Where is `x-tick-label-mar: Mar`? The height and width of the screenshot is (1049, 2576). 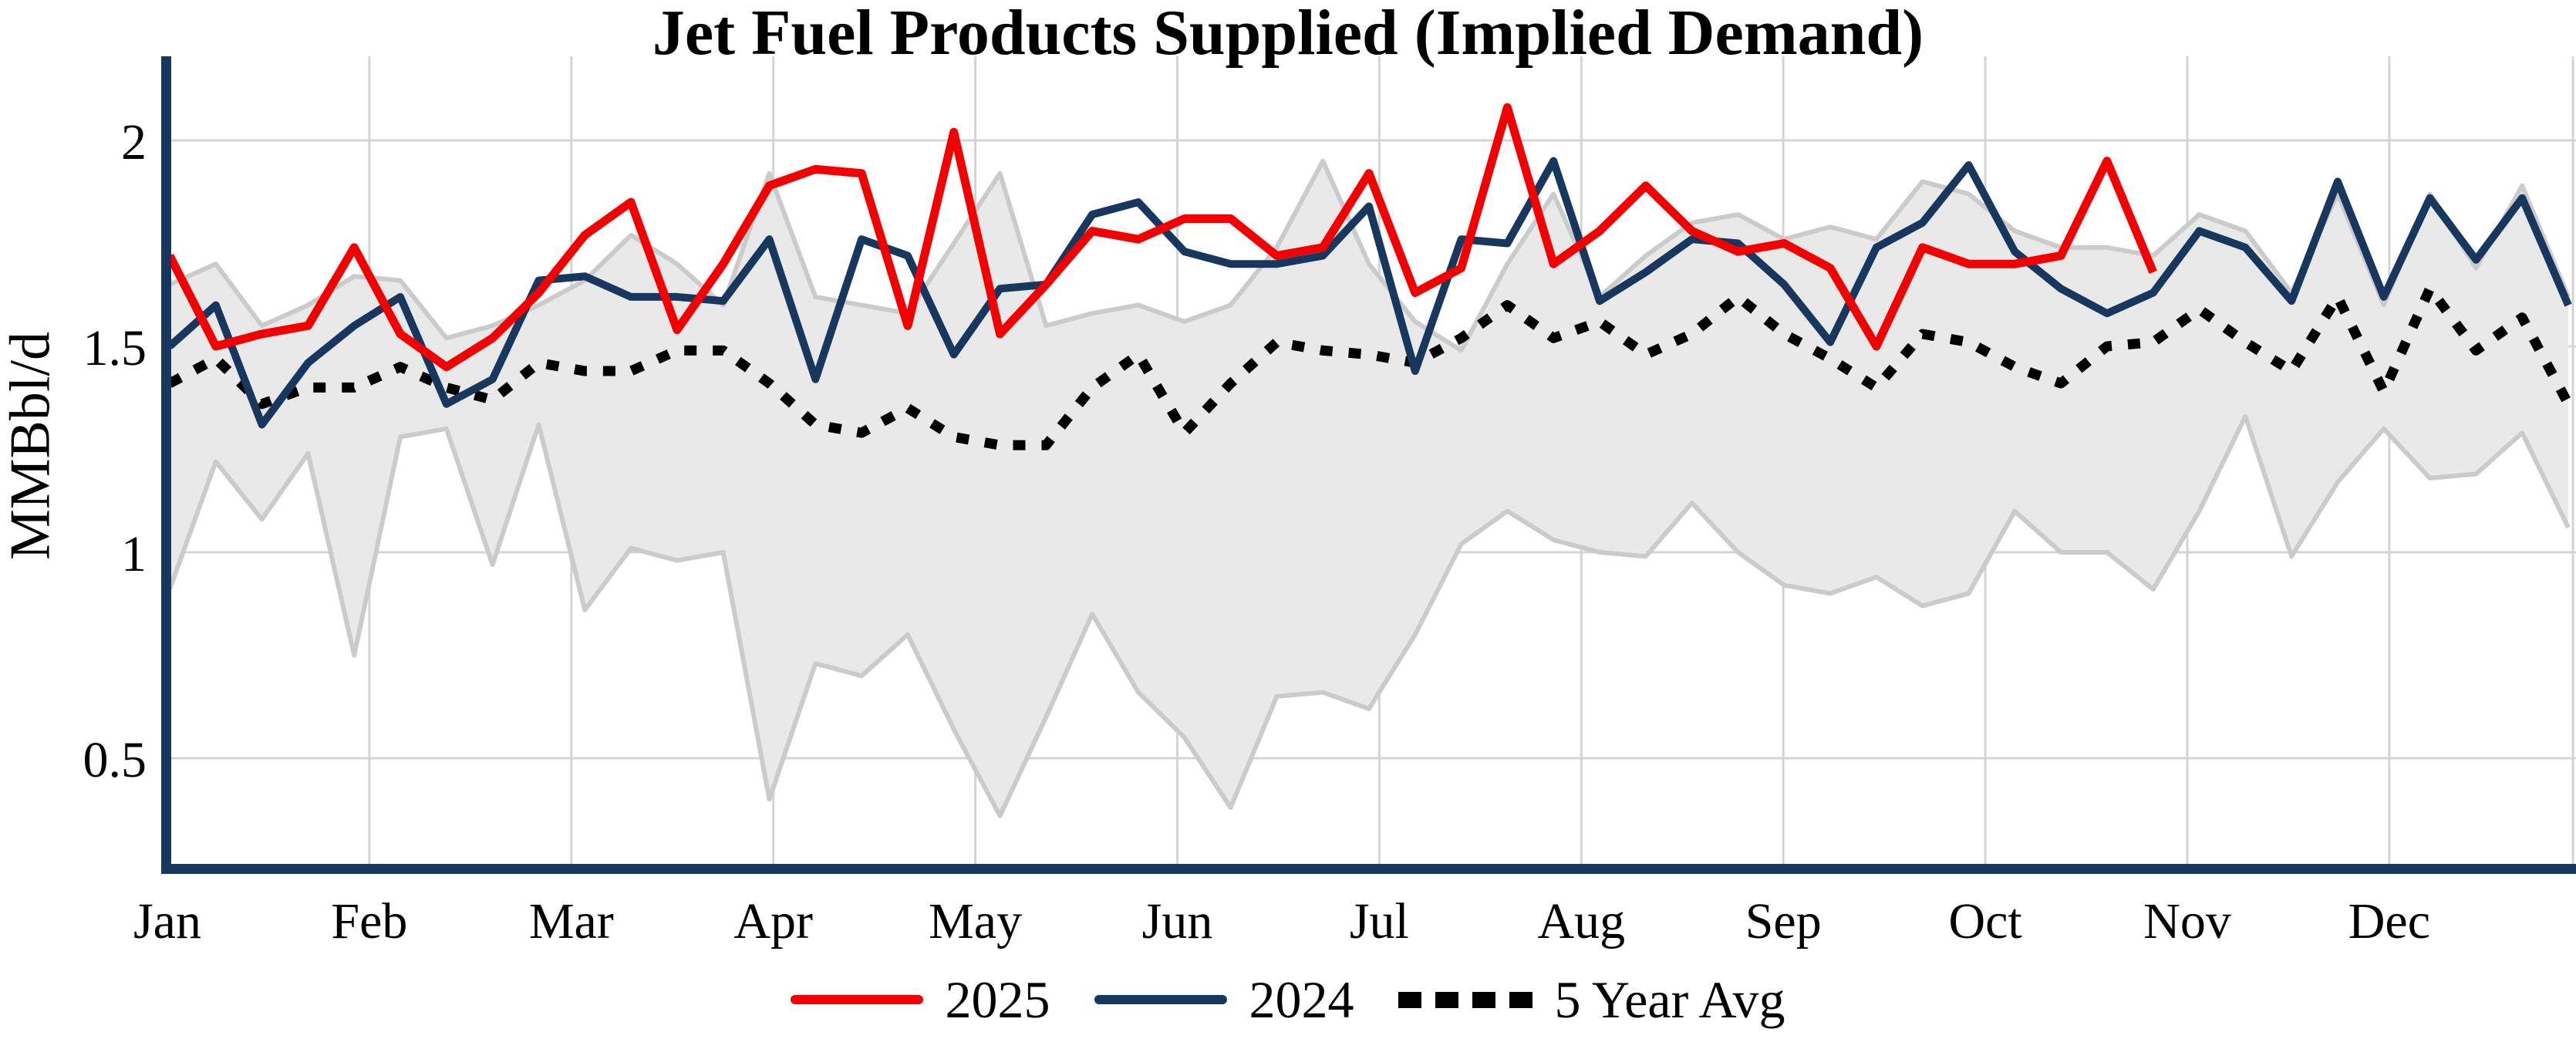
x-tick-label-mar: Mar is located at coordinates (571, 921).